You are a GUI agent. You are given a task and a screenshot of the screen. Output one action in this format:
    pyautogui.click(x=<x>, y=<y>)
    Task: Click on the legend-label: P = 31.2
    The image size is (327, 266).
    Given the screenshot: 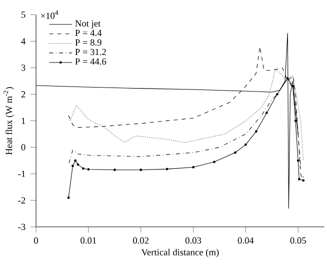 What is the action you would take?
    pyautogui.click(x=90, y=52)
    